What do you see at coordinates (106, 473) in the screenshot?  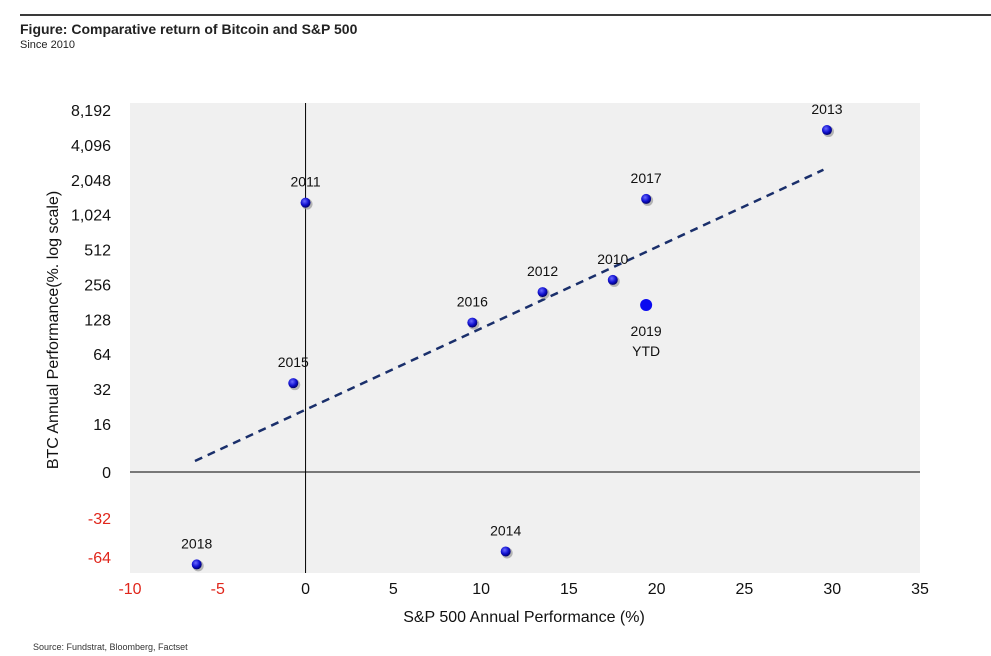 I see `y-tick-label: 0` at bounding box center [106, 473].